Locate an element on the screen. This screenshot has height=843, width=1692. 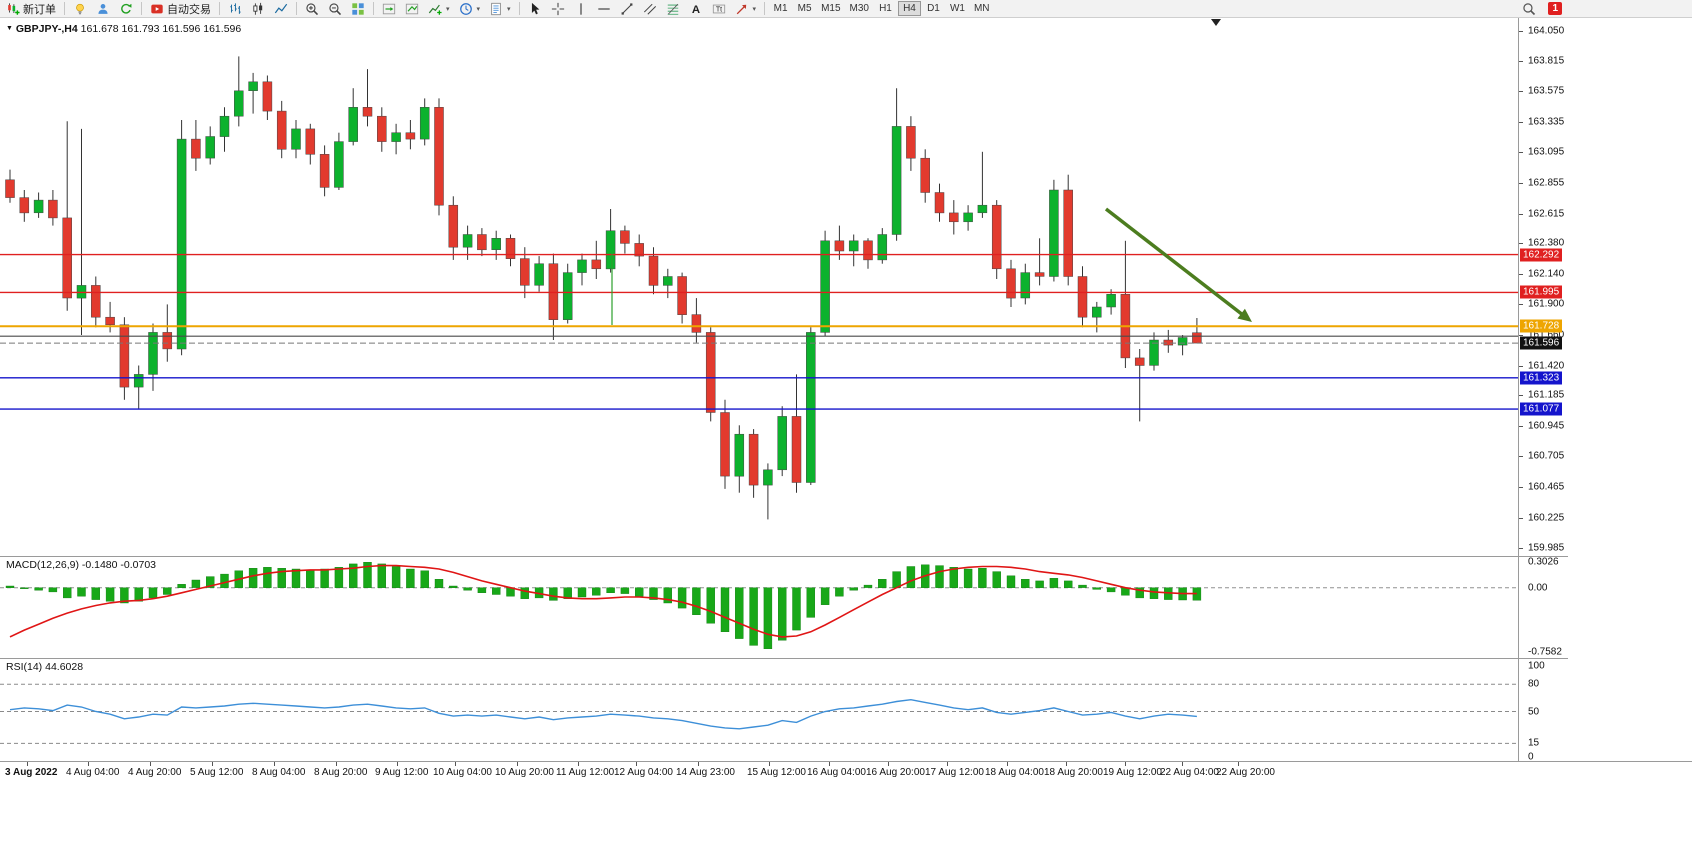
new-order-label: 新订单 is located at coordinates (39, 9).